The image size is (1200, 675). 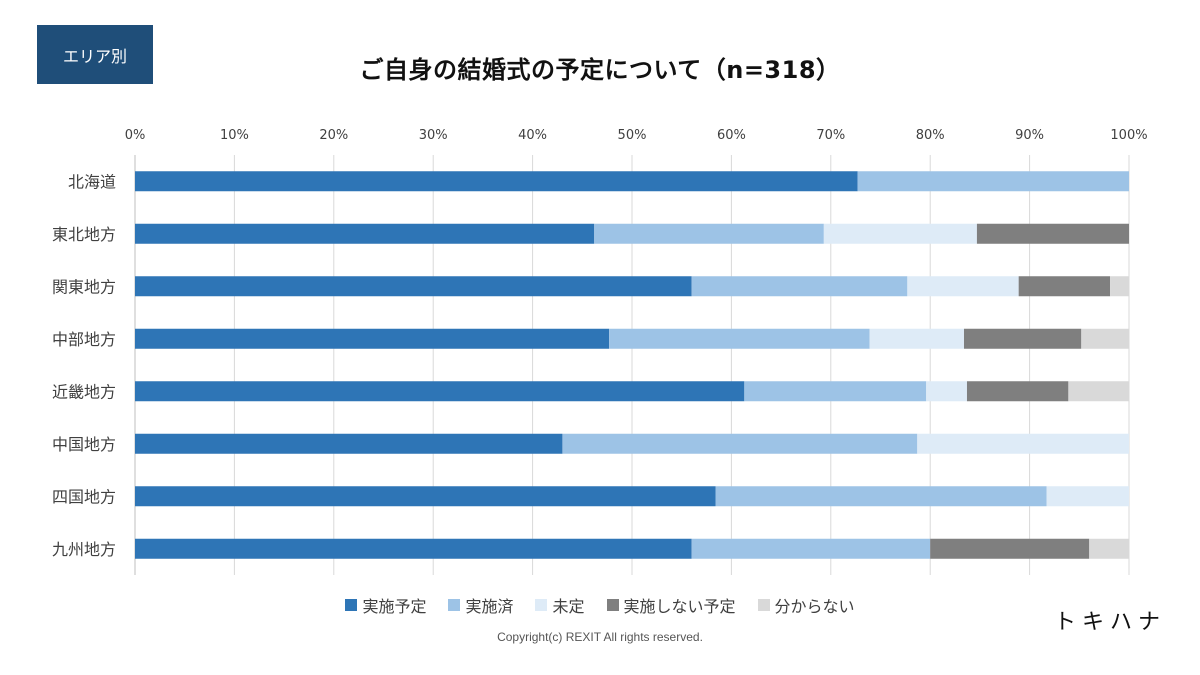 What do you see at coordinates (84, 339) in the screenshot?
I see `category-label: 中部地方` at bounding box center [84, 339].